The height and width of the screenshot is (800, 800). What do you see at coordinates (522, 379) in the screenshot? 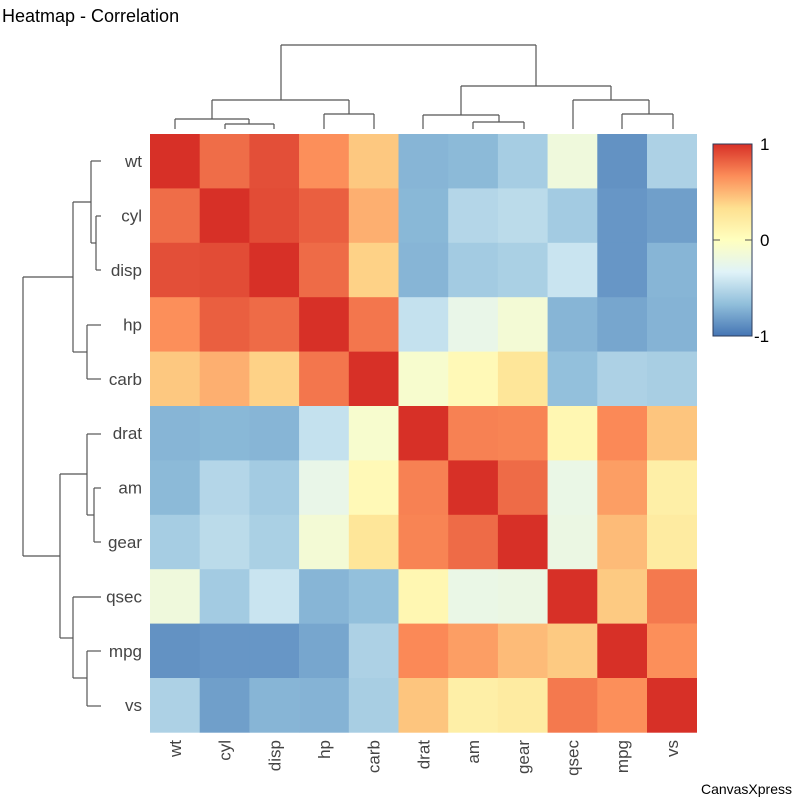
I see `heatmap-cell-carb-gear` at bounding box center [522, 379].